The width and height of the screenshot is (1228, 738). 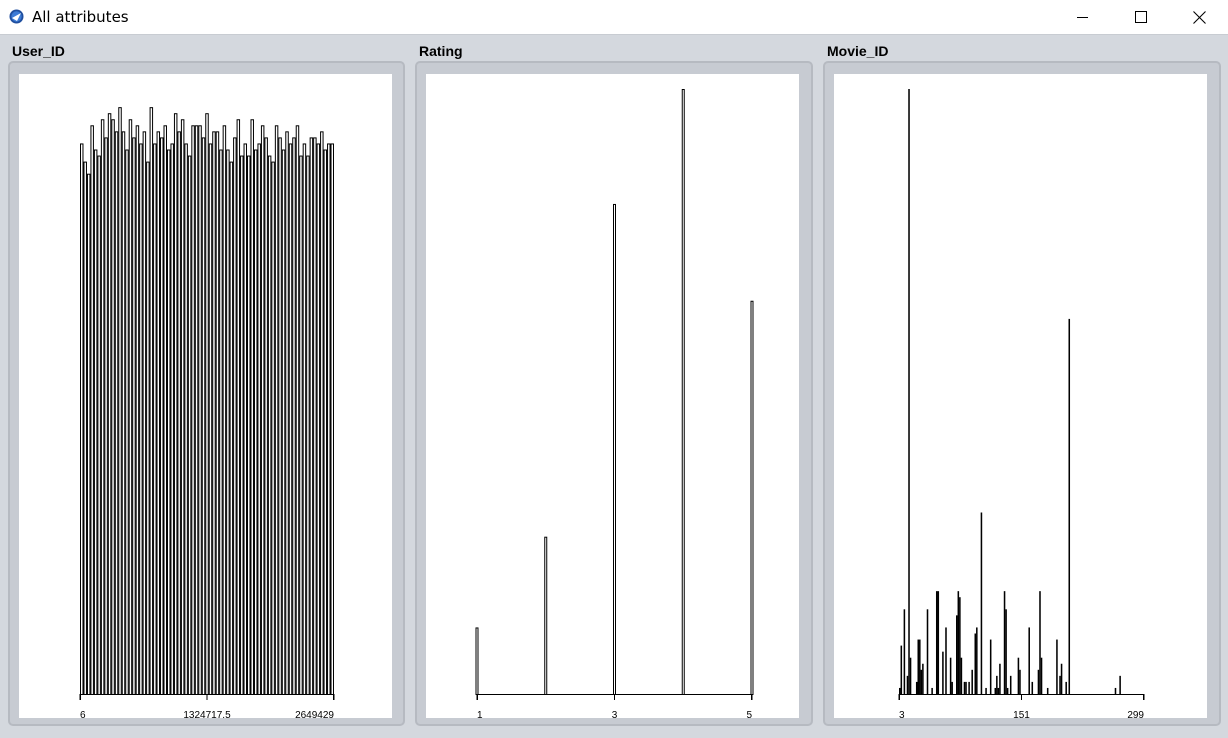 I want to click on minimize-button, so click(x=1083, y=17).